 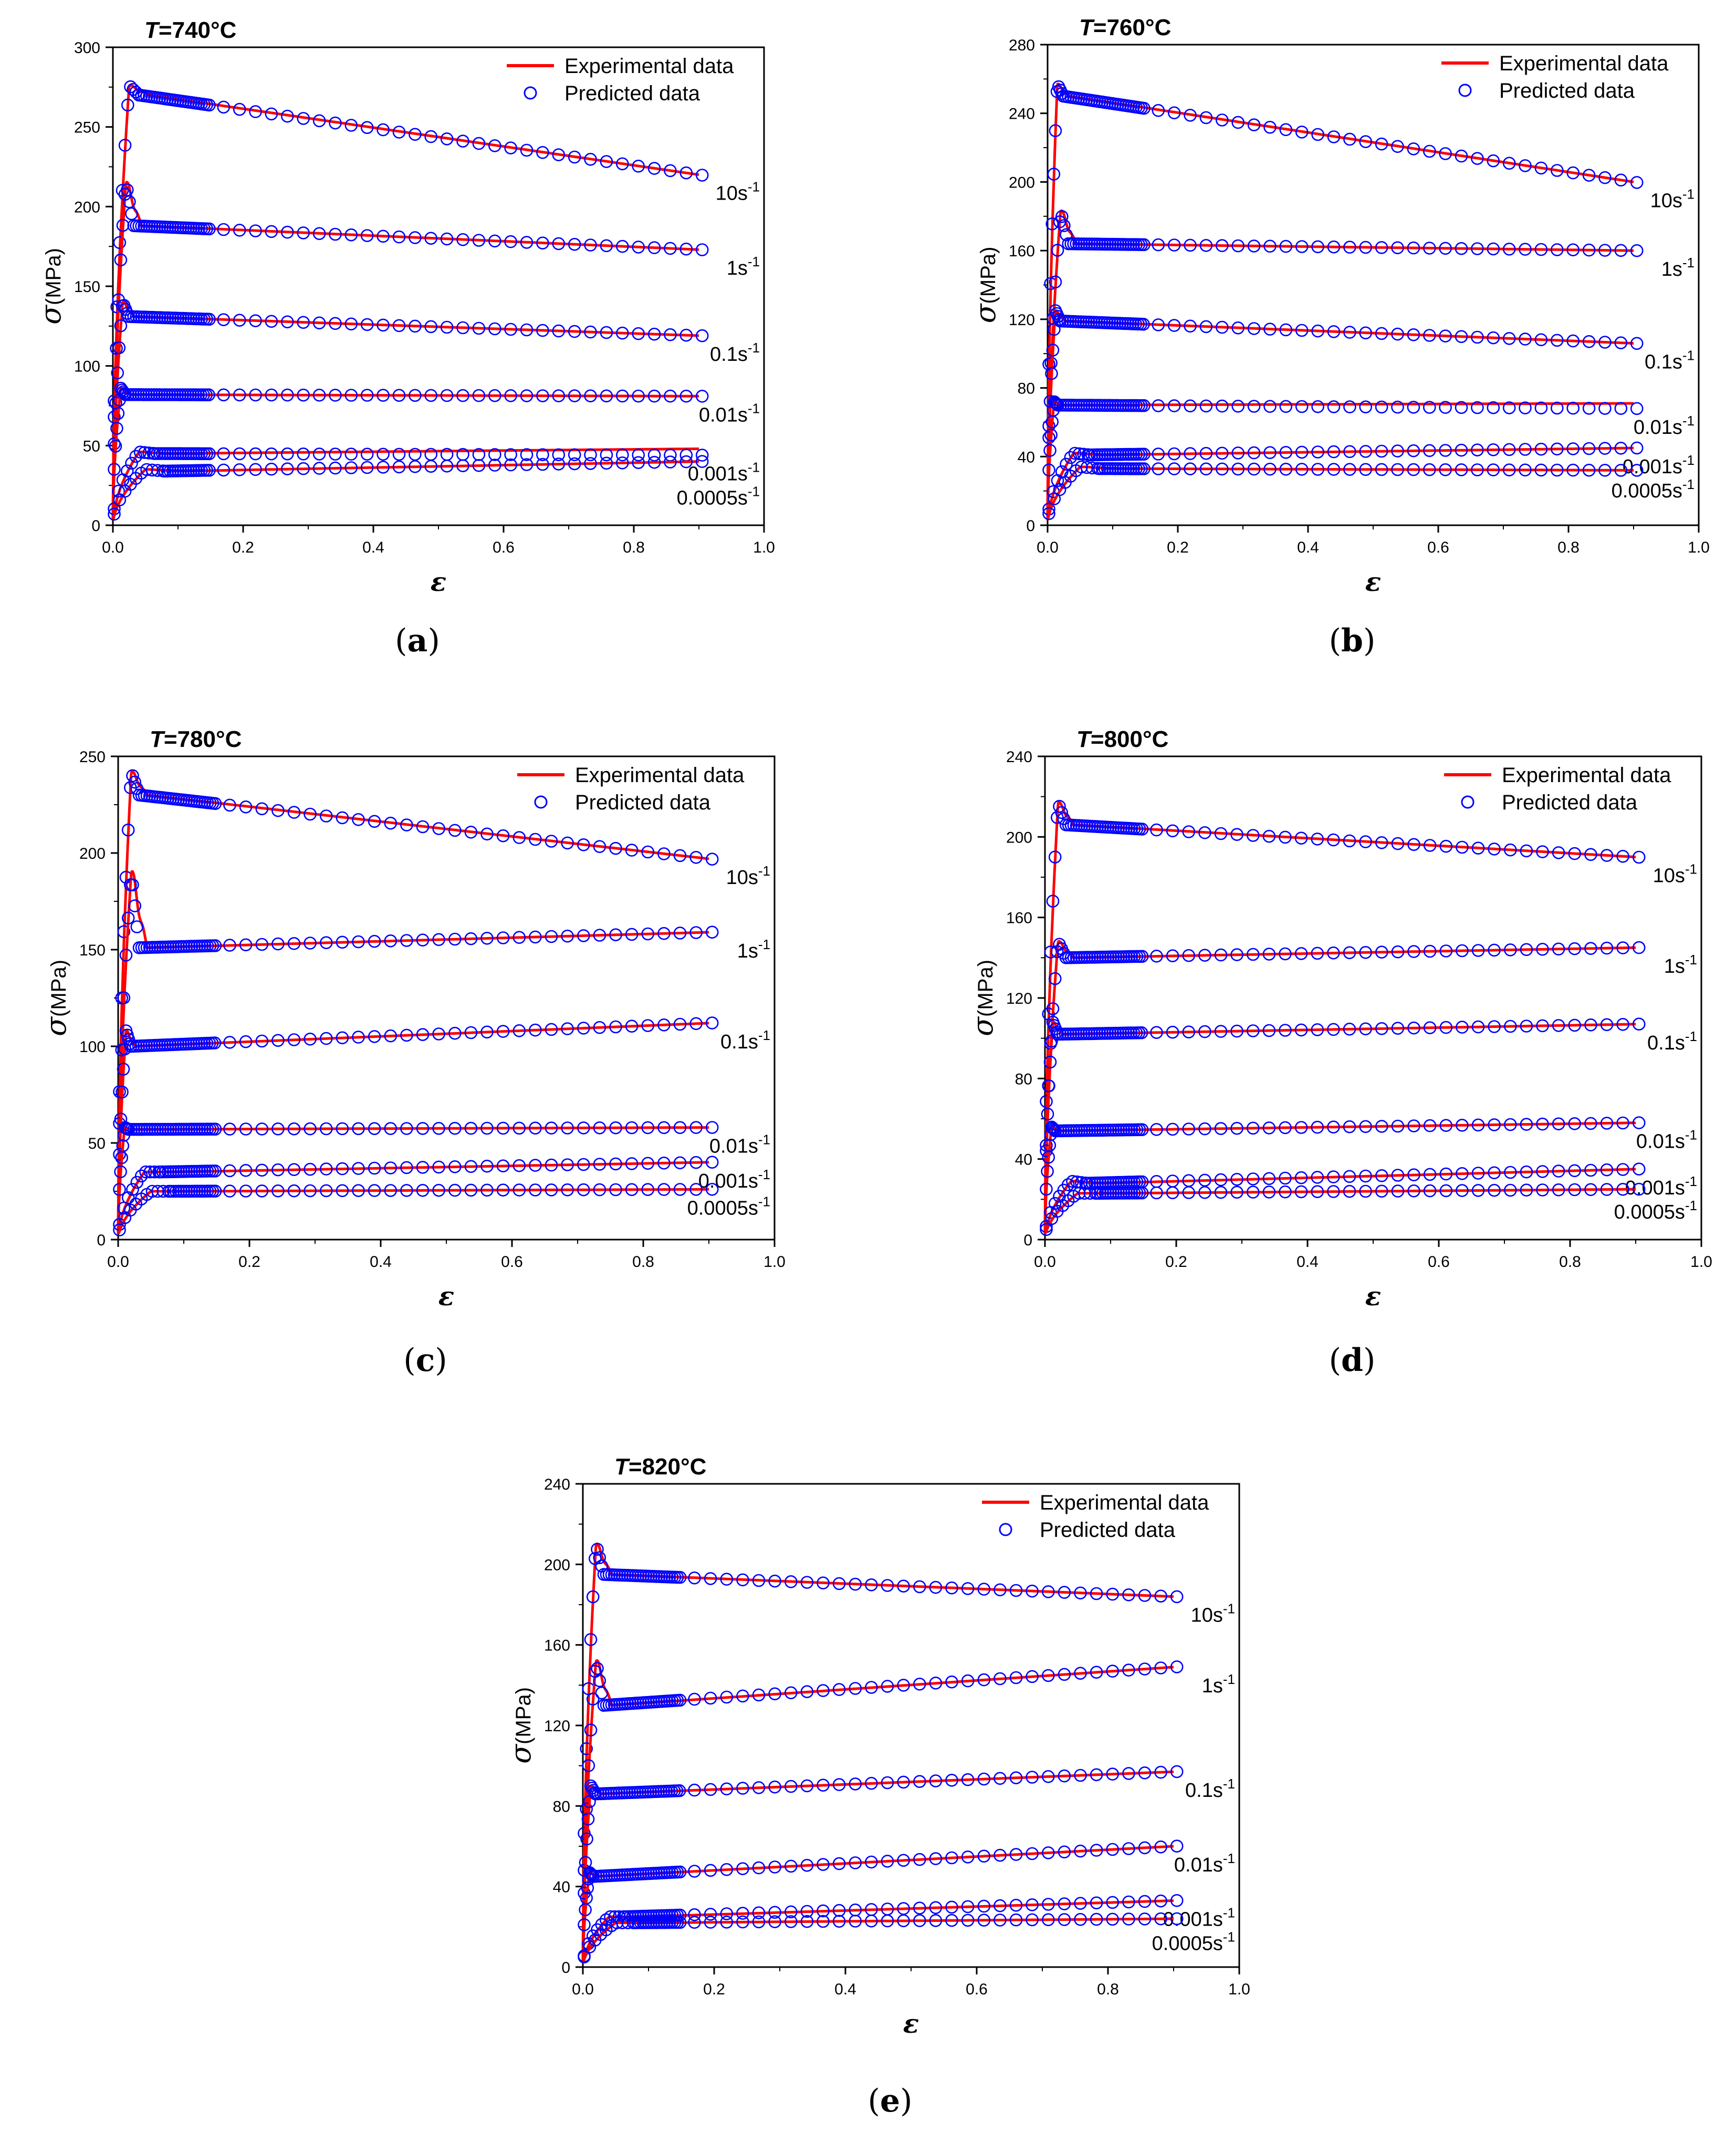 What do you see at coordinates (740, 1145) in the screenshot?
I see `strain-rate-label: 0.01s-1` at bounding box center [740, 1145].